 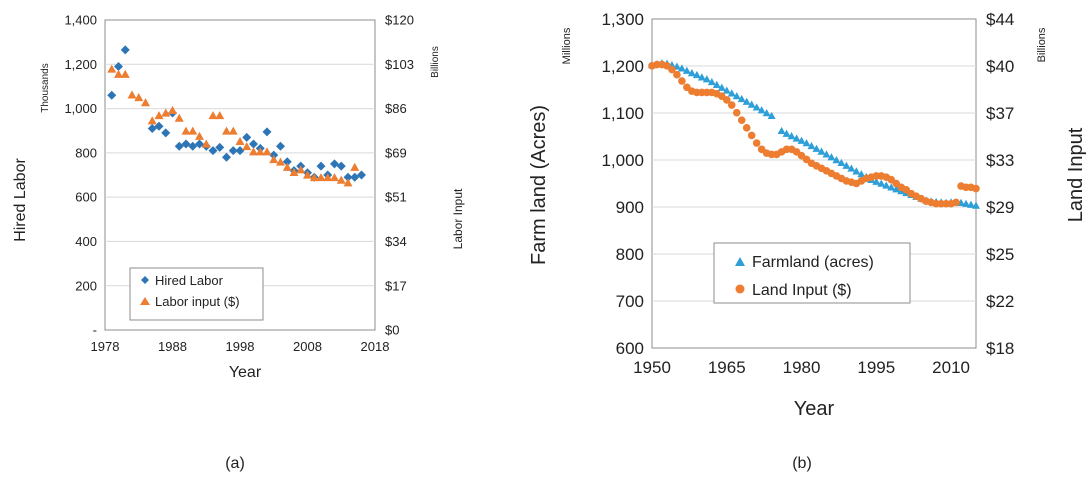 I want to click on legend-marker-hired-labor, so click(x=145, y=280).